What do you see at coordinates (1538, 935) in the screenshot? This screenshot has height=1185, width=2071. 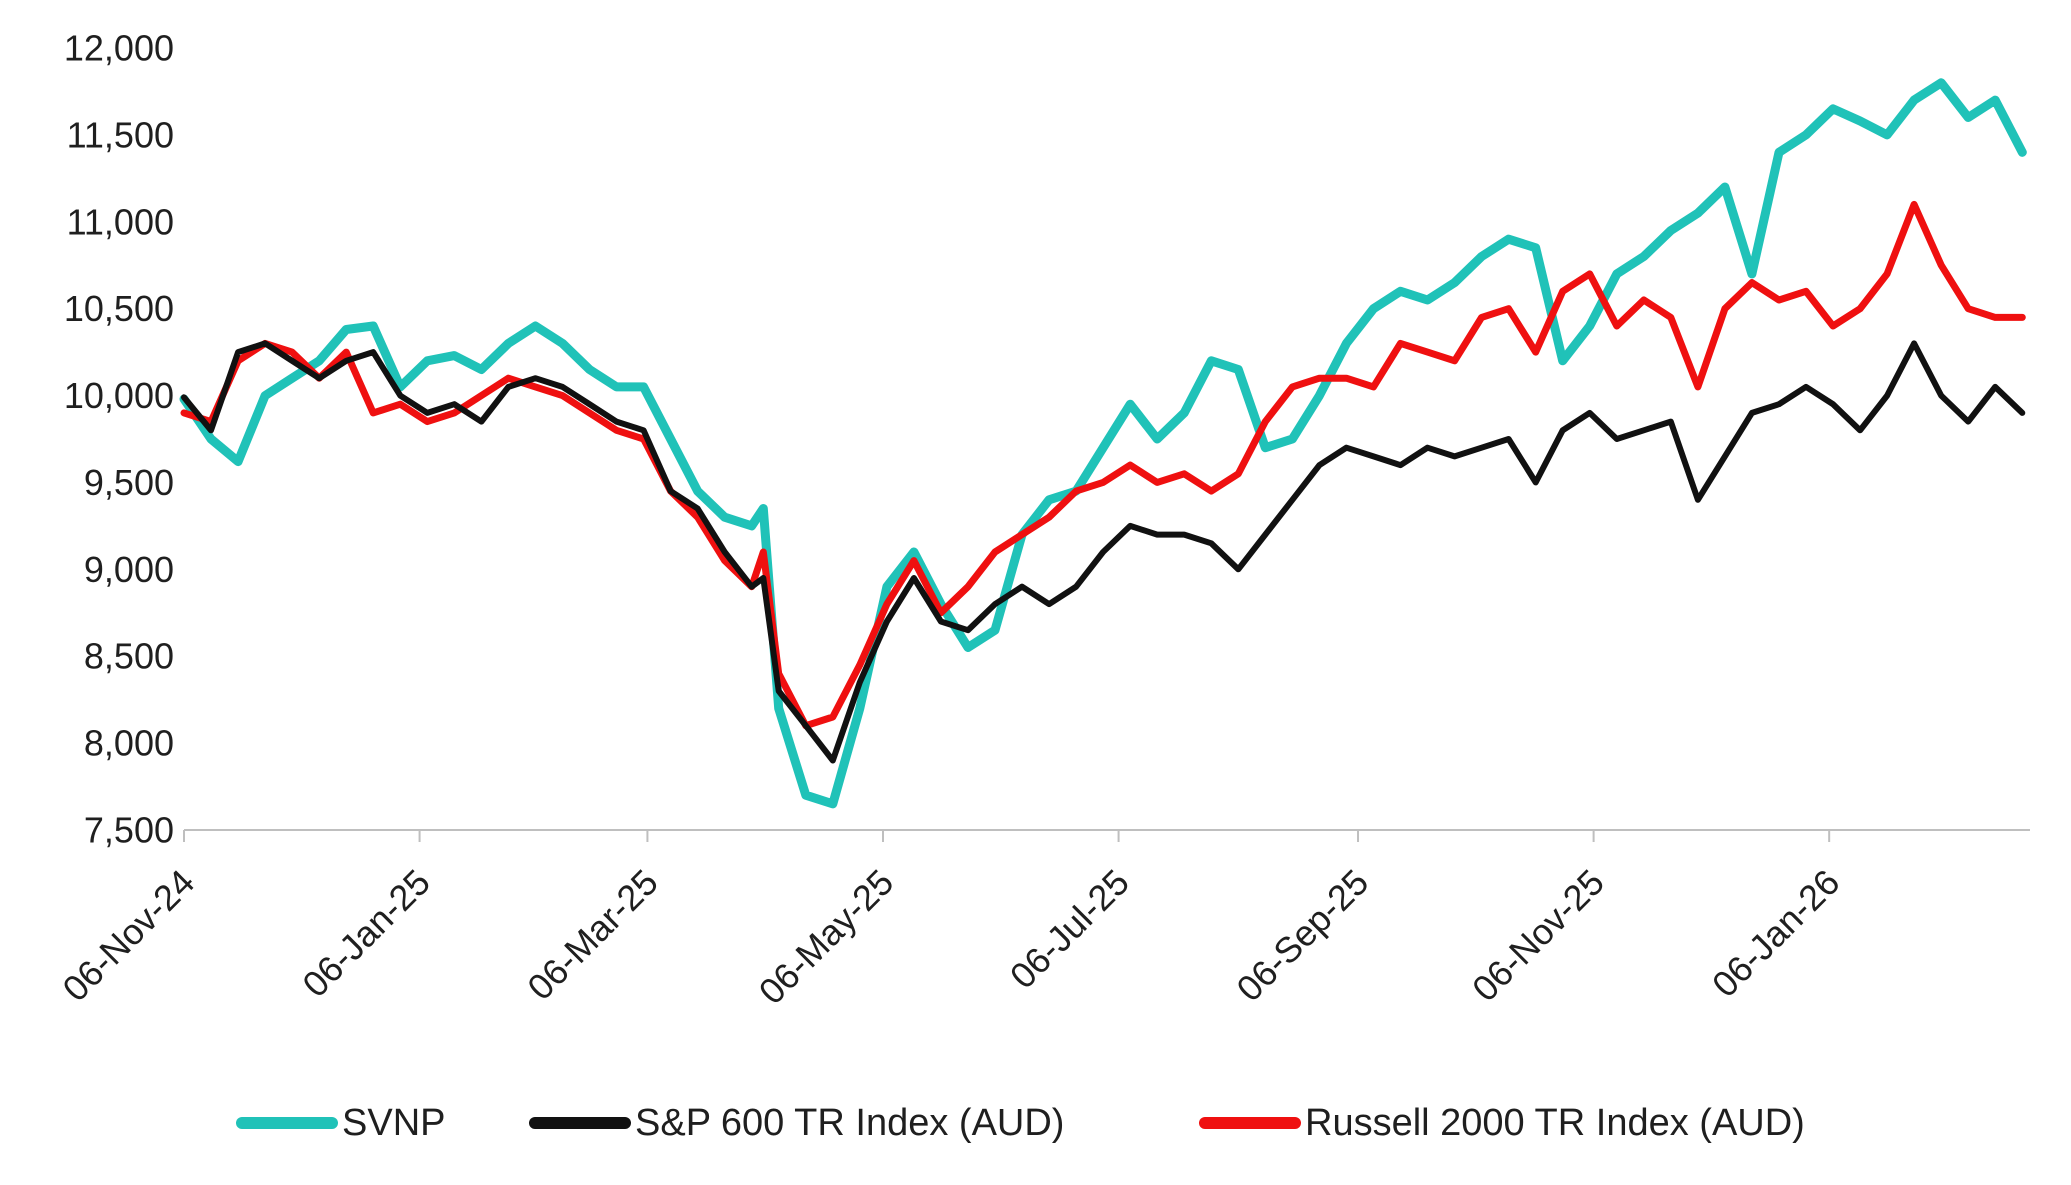 I see `x-tick-label: 06-Nov-25` at bounding box center [1538, 935].